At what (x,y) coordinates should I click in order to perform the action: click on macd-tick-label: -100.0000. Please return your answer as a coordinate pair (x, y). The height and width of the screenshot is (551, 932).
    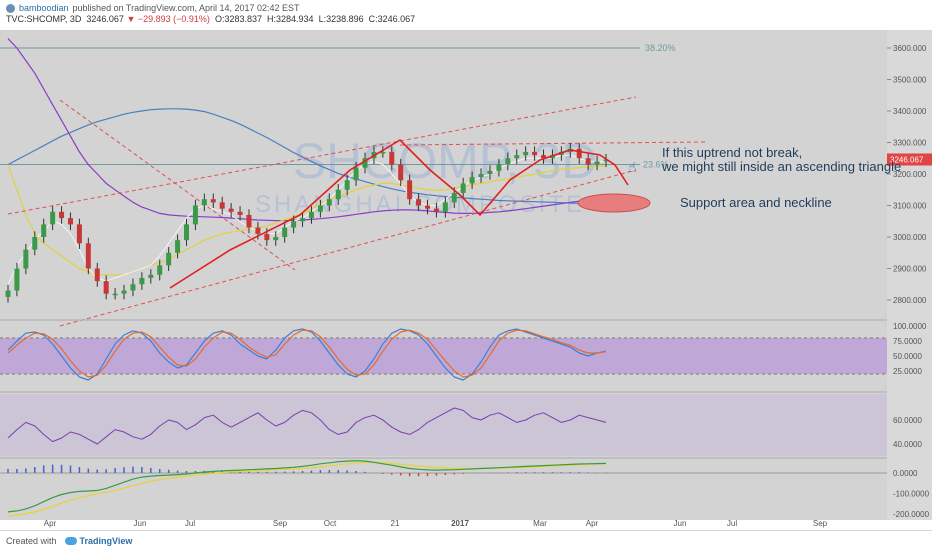
    Looking at the image, I should click on (911, 494).